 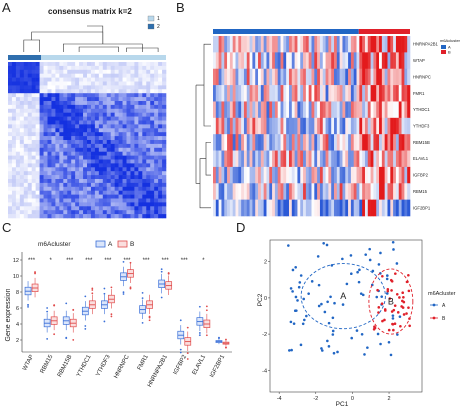 What do you see at coordinates (103, 366) in the screenshot?
I see `boxplot-category-label: YTHDF3` at bounding box center [103, 366].